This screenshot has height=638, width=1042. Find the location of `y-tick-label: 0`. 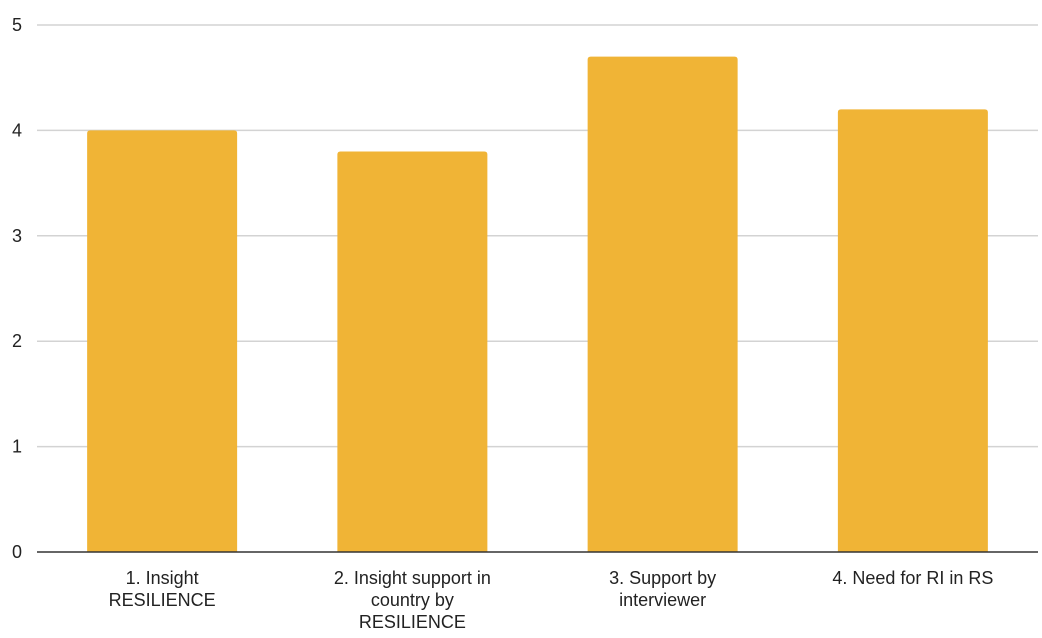

y-tick-label: 0 is located at coordinates (17, 552).